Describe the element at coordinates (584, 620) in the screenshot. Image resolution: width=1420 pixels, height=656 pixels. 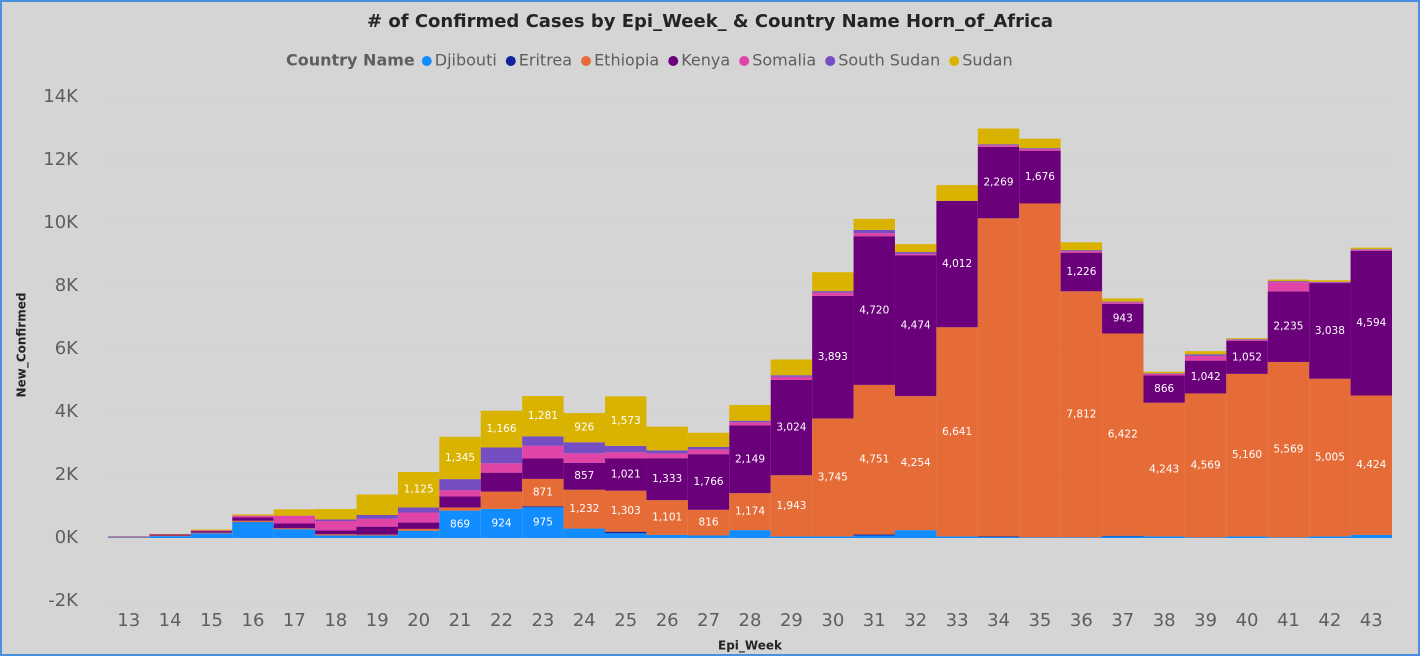
I see `x-tick-label: 24` at that location.